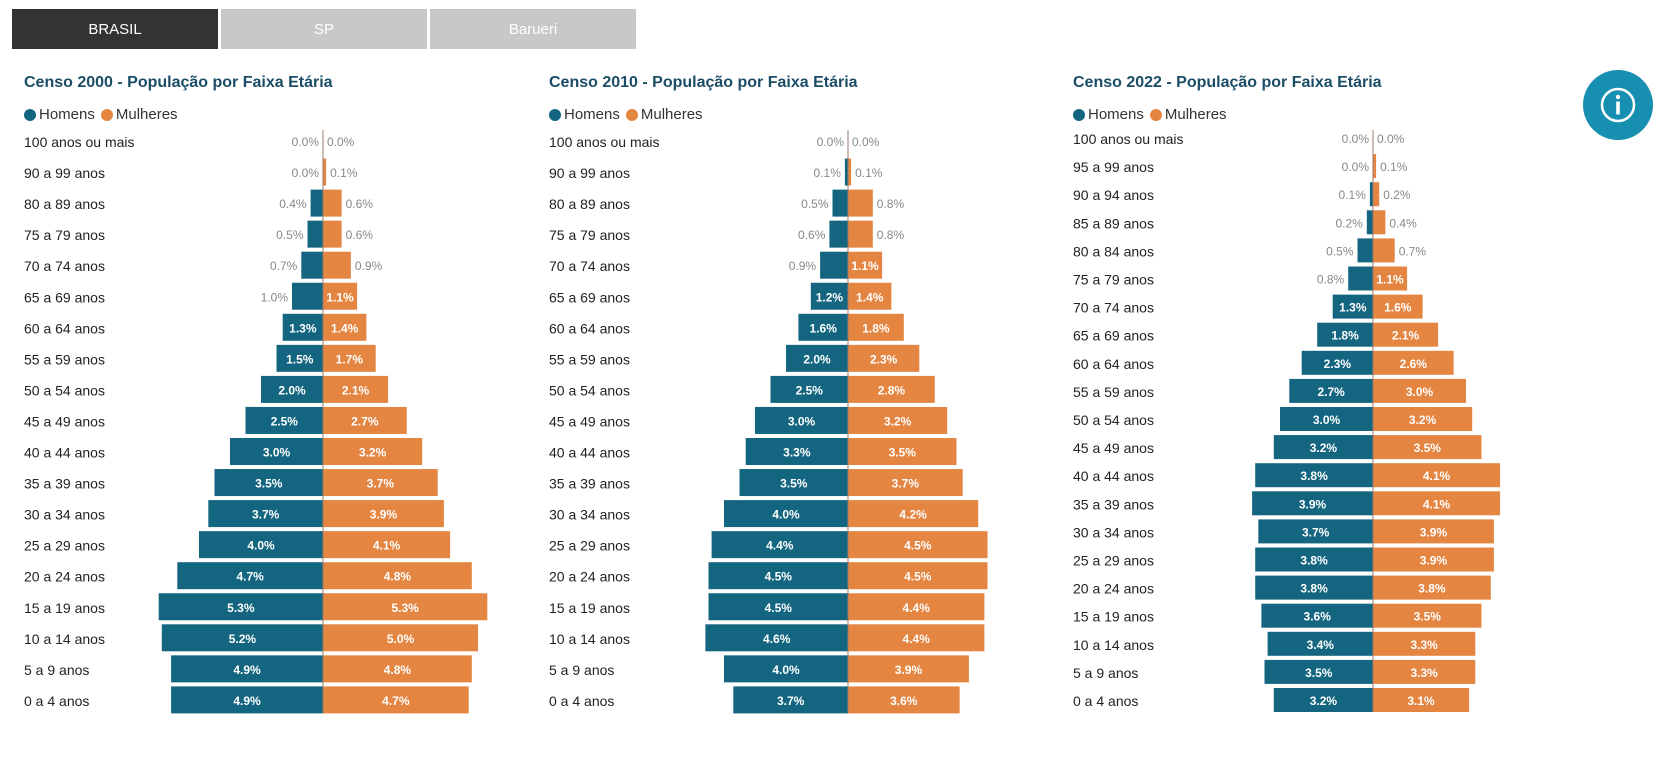  Describe the element at coordinates (533, 29) in the screenshot. I see `tab-barueri: Barueri` at that location.